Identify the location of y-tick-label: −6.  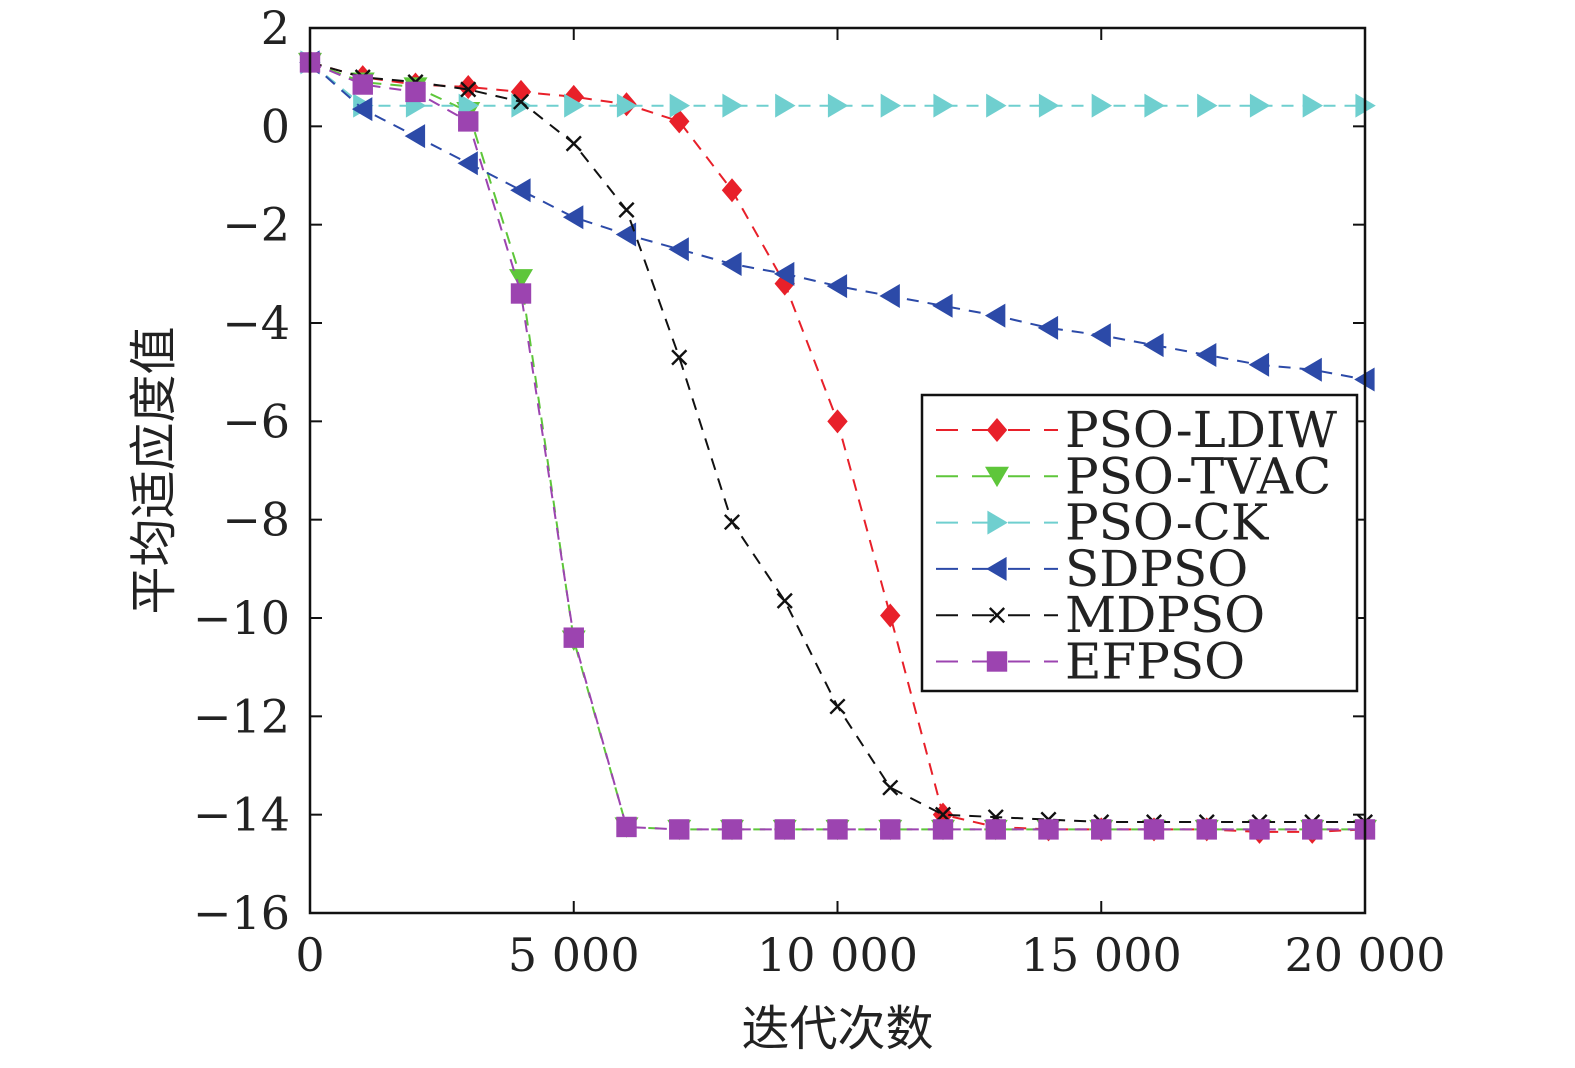
(256, 421).